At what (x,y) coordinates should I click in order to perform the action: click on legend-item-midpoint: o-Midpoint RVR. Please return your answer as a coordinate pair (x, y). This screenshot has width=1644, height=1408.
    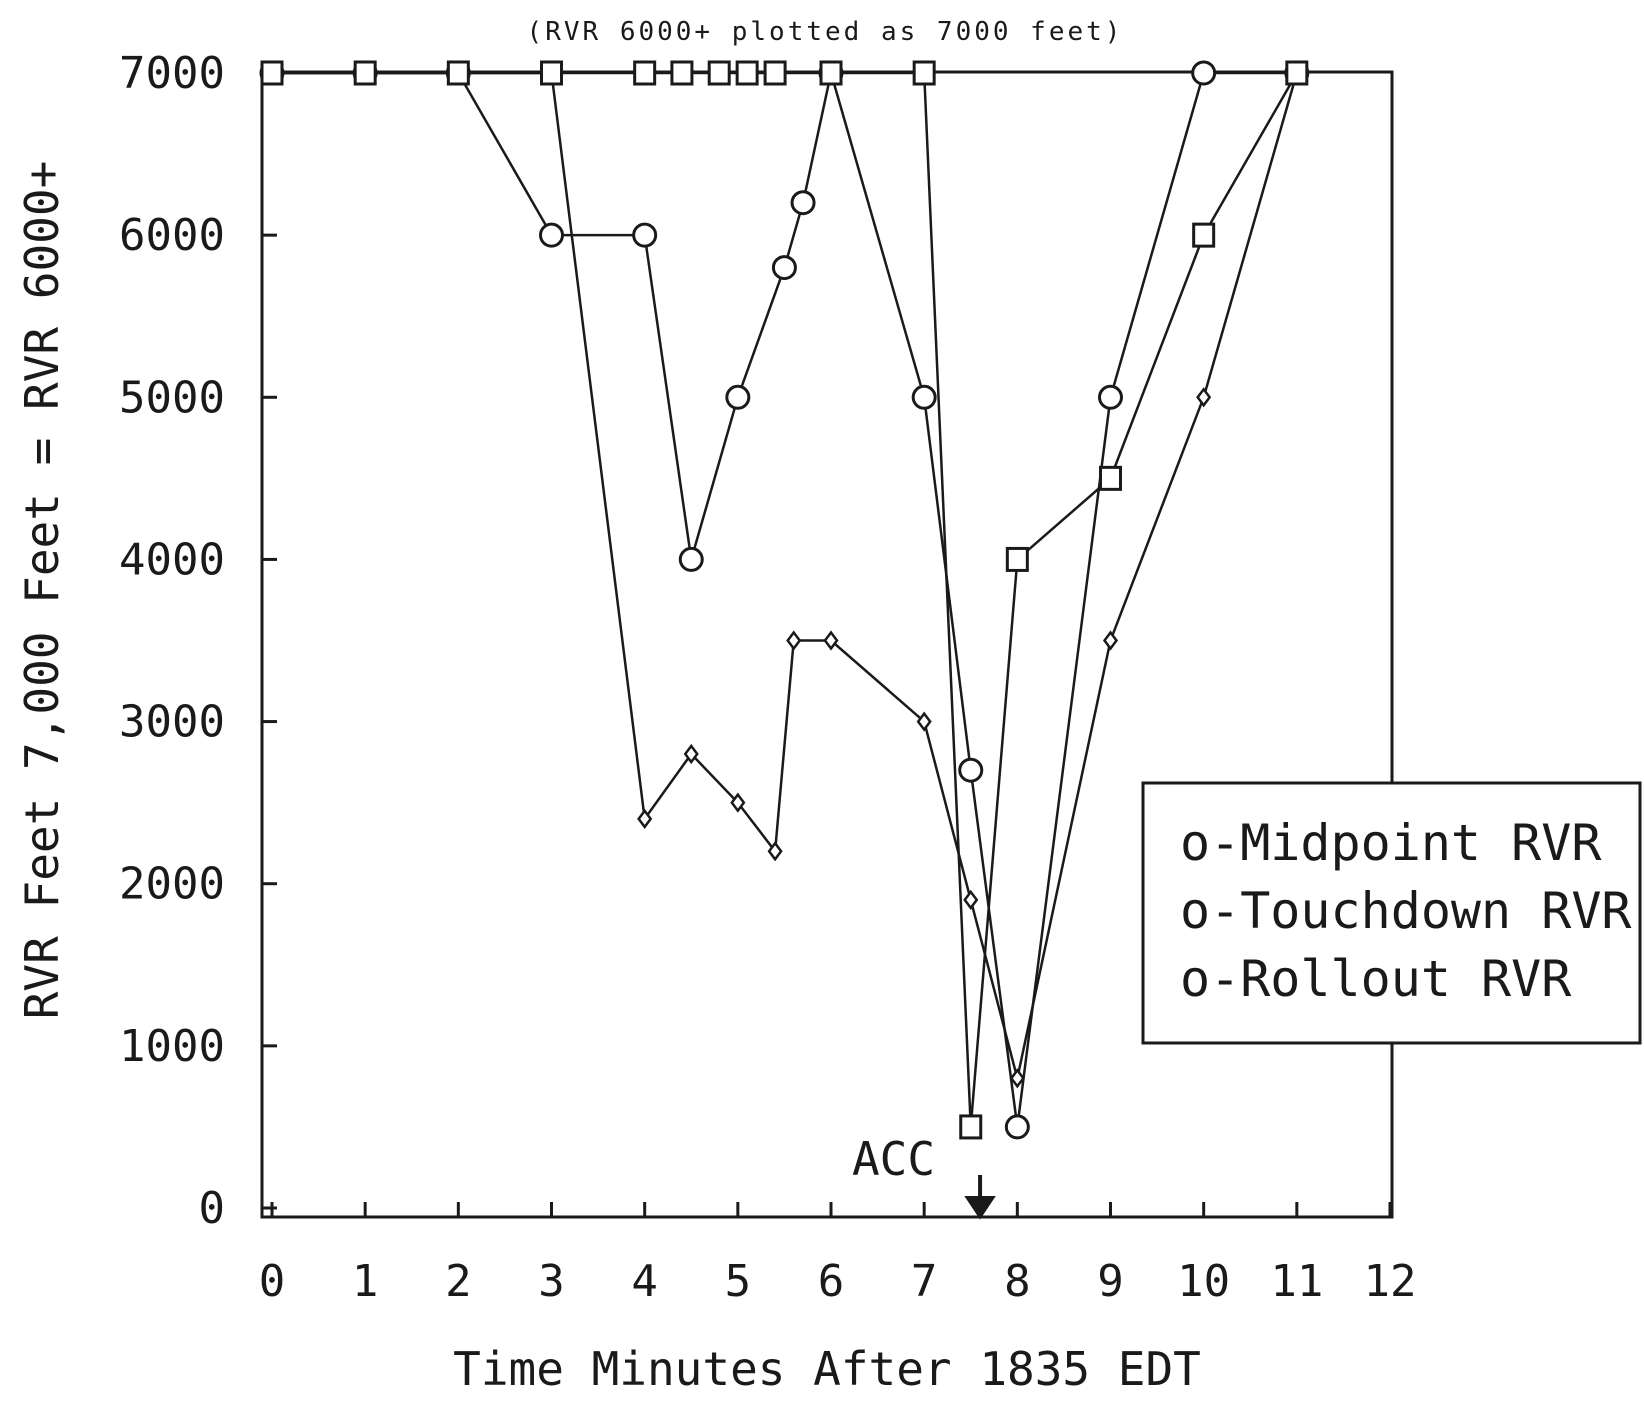
    Looking at the image, I should click on (1391, 843).